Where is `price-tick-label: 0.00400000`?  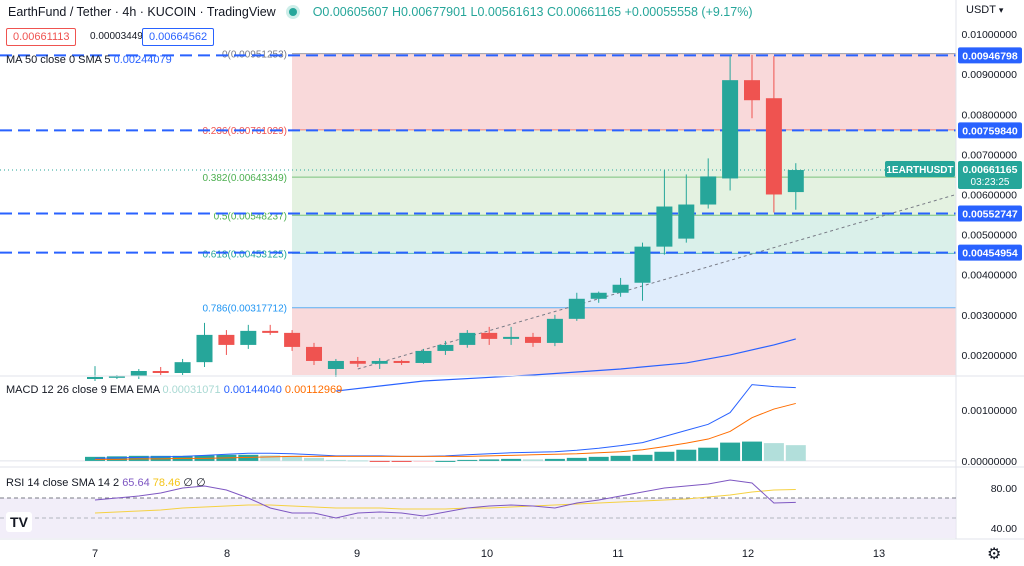 price-tick-label: 0.00400000 is located at coordinates (990, 276).